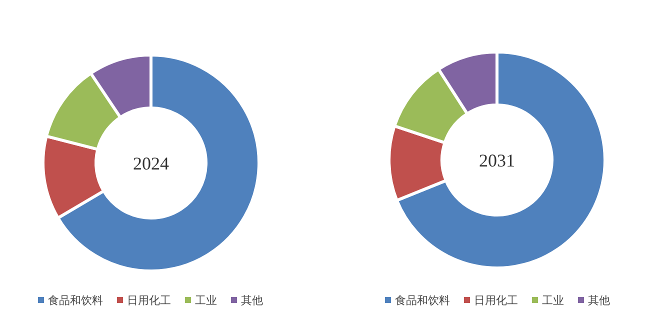 The width and height of the screenshot is (649, 322). What do you see at coordinates (151, 163) in the screenshot?
I see `text: 2024` at bounding box center [151, 163].